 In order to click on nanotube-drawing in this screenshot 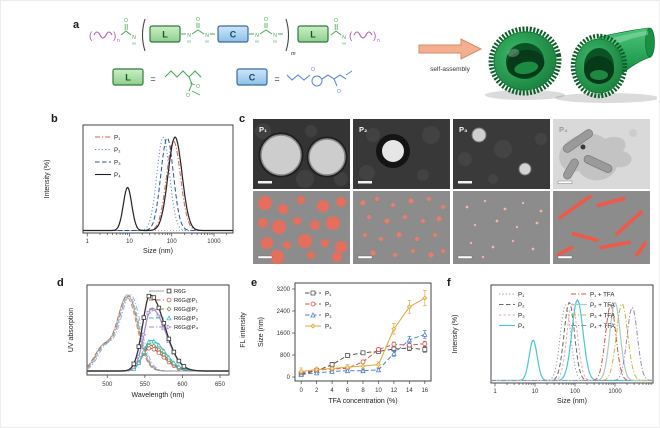, I will do `click(572, 64)`.